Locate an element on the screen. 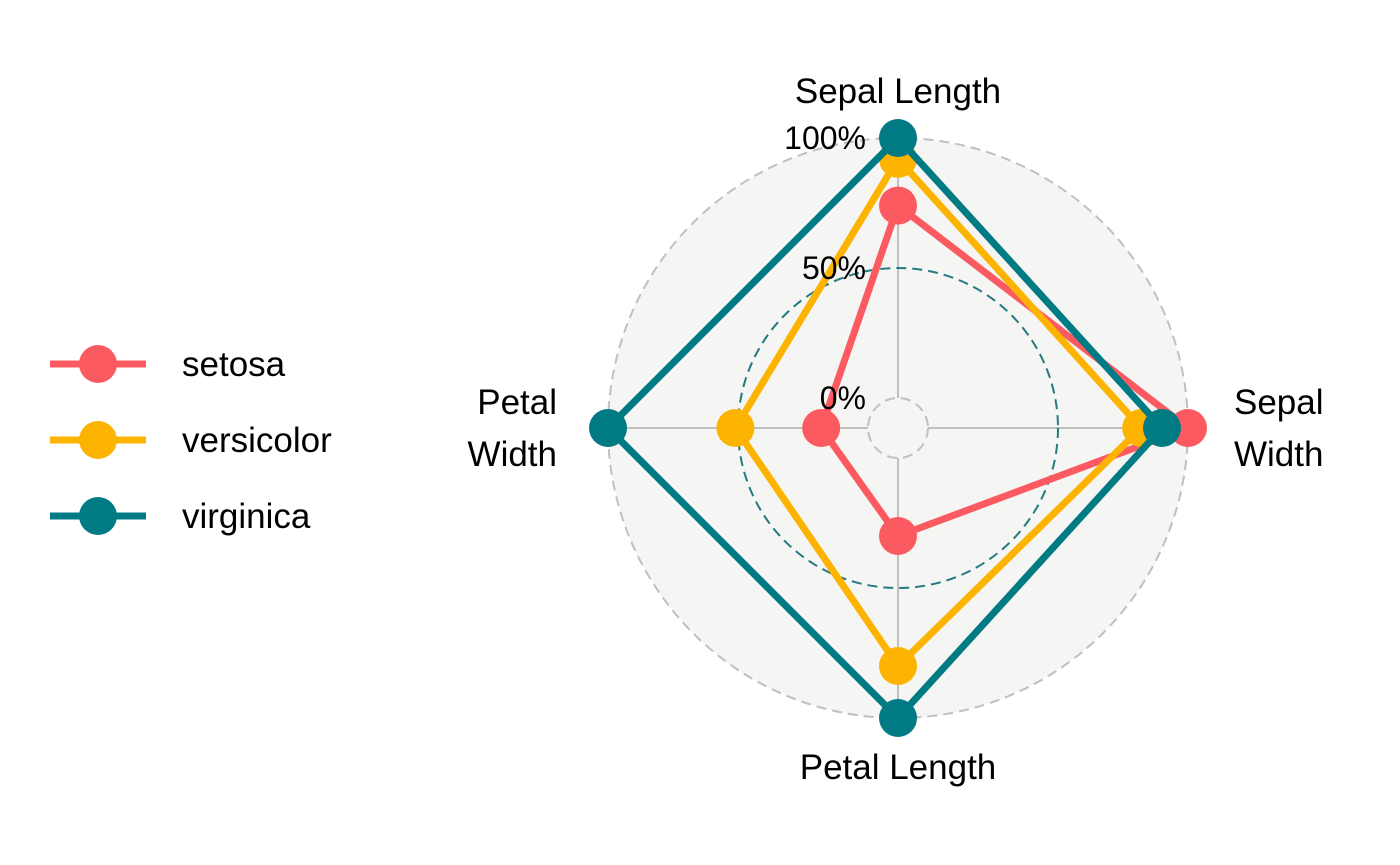 Image resolution: width=1400 pixels, height=865 pixels. grid-circle is located at coordinates (898, 428).